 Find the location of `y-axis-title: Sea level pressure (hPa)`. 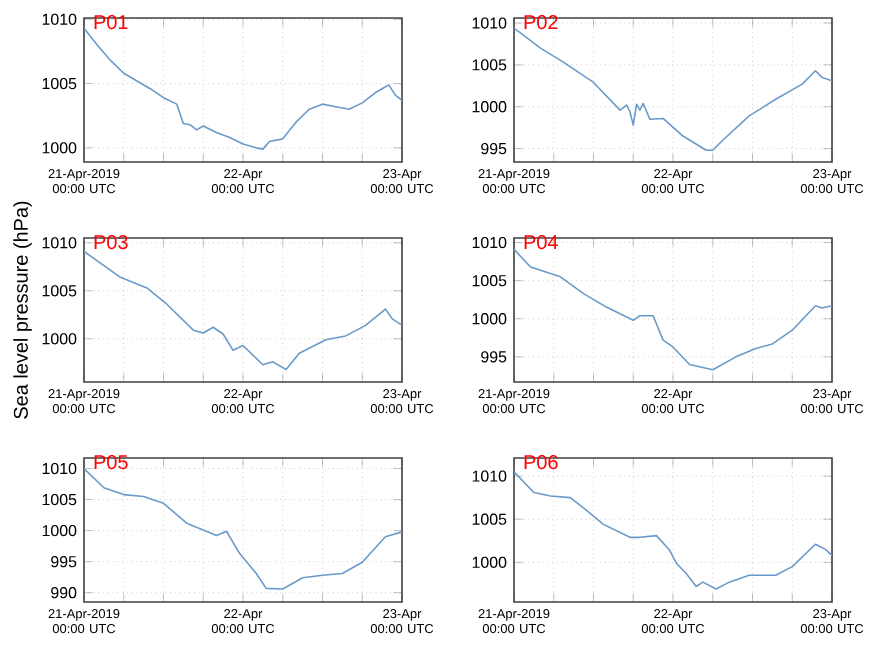

y-axis-title: Sea level pressure (hPa) is located at coordinates (22, 310).